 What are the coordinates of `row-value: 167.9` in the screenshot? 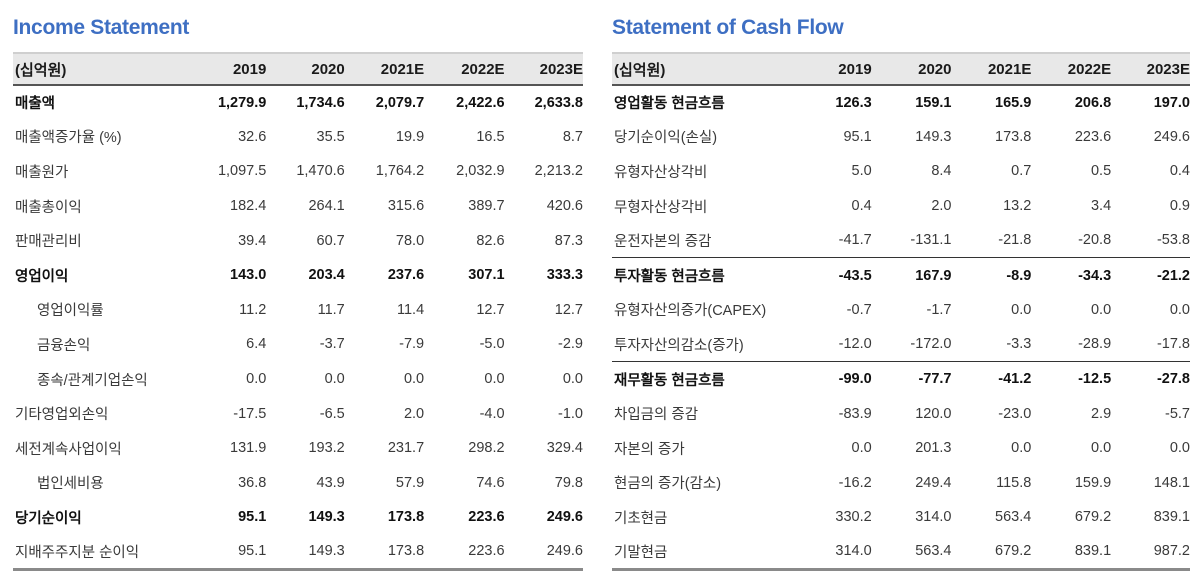 It's located at (911, 275).